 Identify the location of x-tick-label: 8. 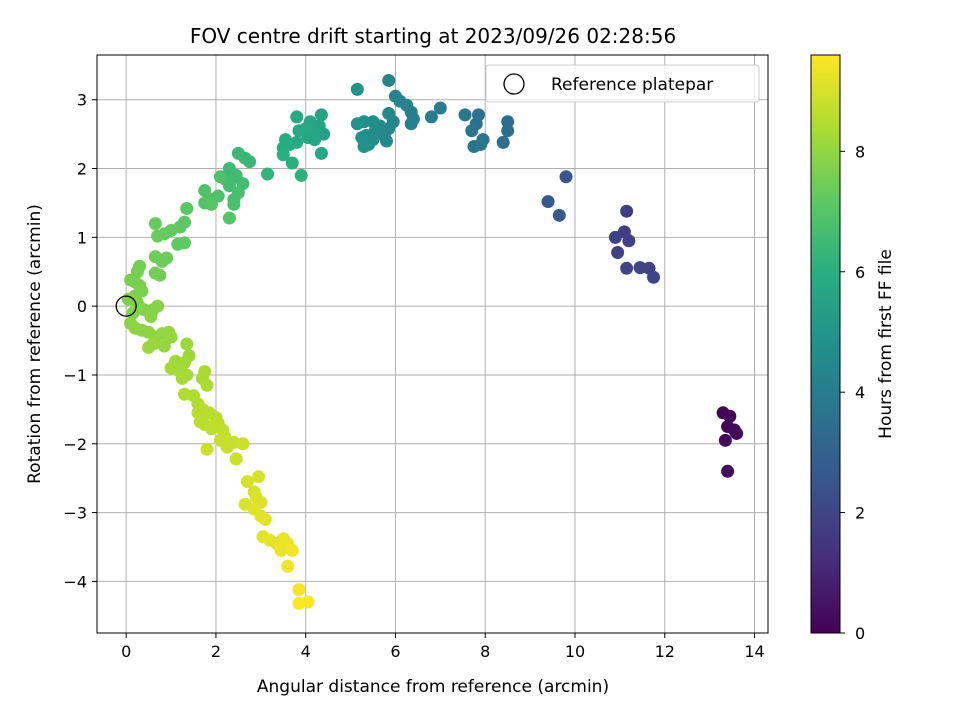
(485, 651).